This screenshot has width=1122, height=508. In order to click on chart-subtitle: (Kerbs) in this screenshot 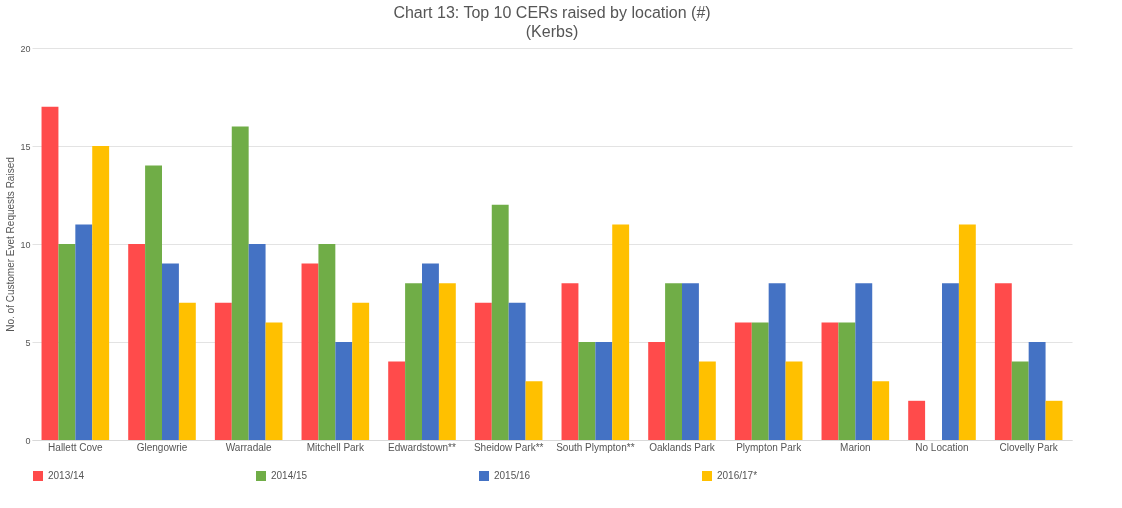, I will do `click(552, 31)`.